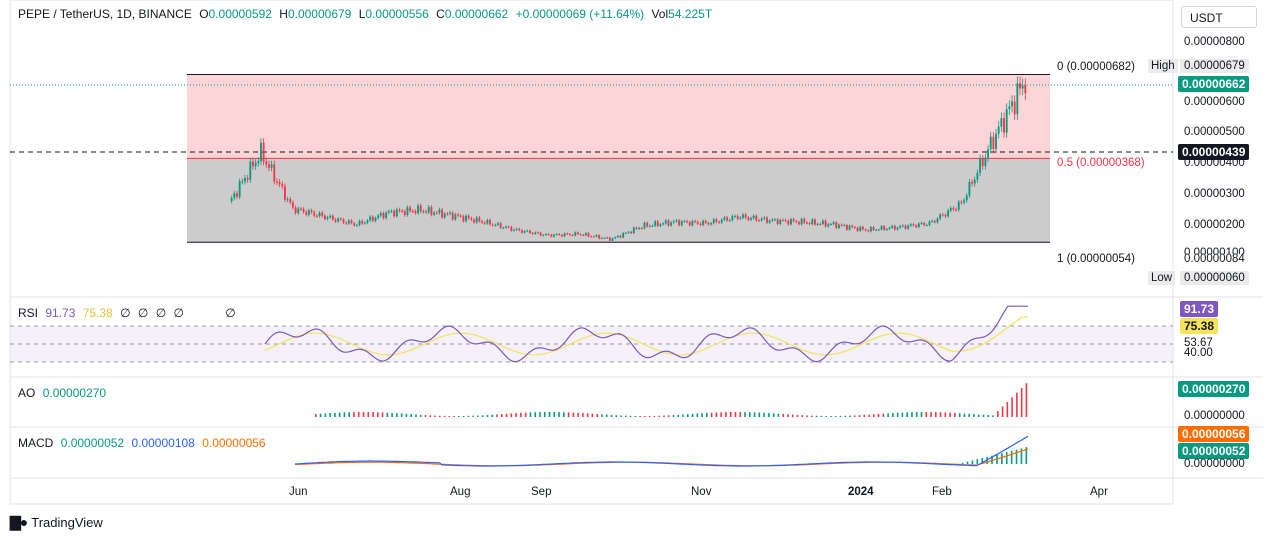  What do you see at coordinates (1219, 17) in the screenshot?
I see `currency-button: USDT` at bounding box center [1219, 17].